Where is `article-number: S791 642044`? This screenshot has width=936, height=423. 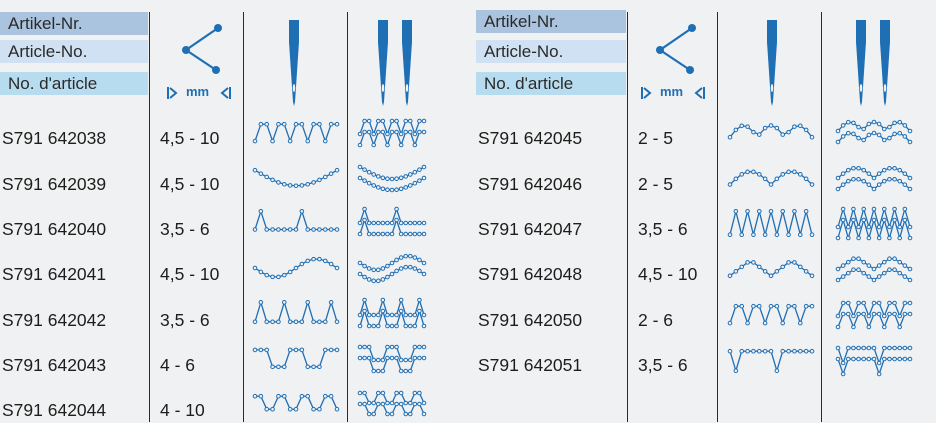 article-number: S791 642044 is located at coordinates (54, 410).